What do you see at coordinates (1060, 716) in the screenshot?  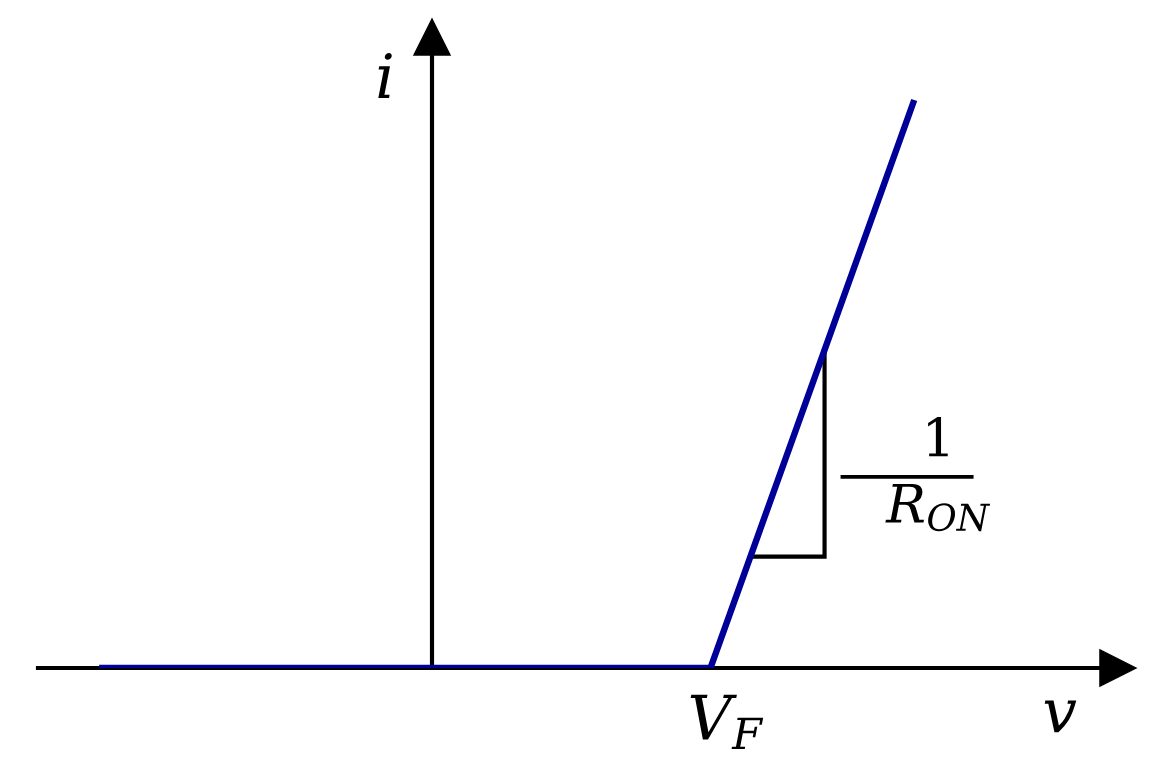 I see `x-axis-title: v` at bounding box center [1060, 716].